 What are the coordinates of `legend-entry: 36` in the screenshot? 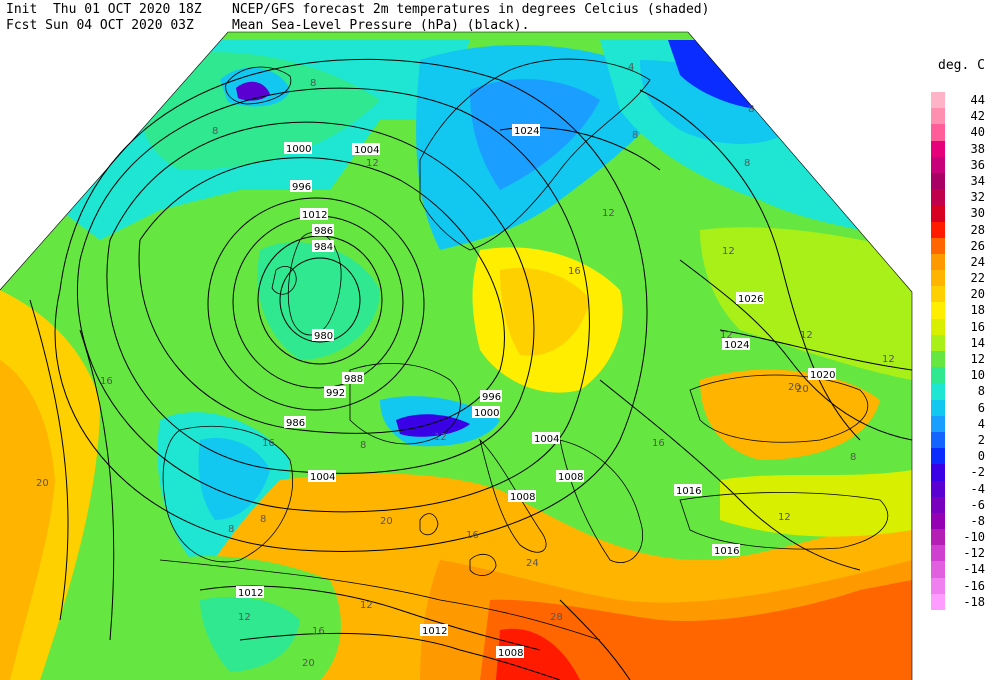 It's located at (961, 164).